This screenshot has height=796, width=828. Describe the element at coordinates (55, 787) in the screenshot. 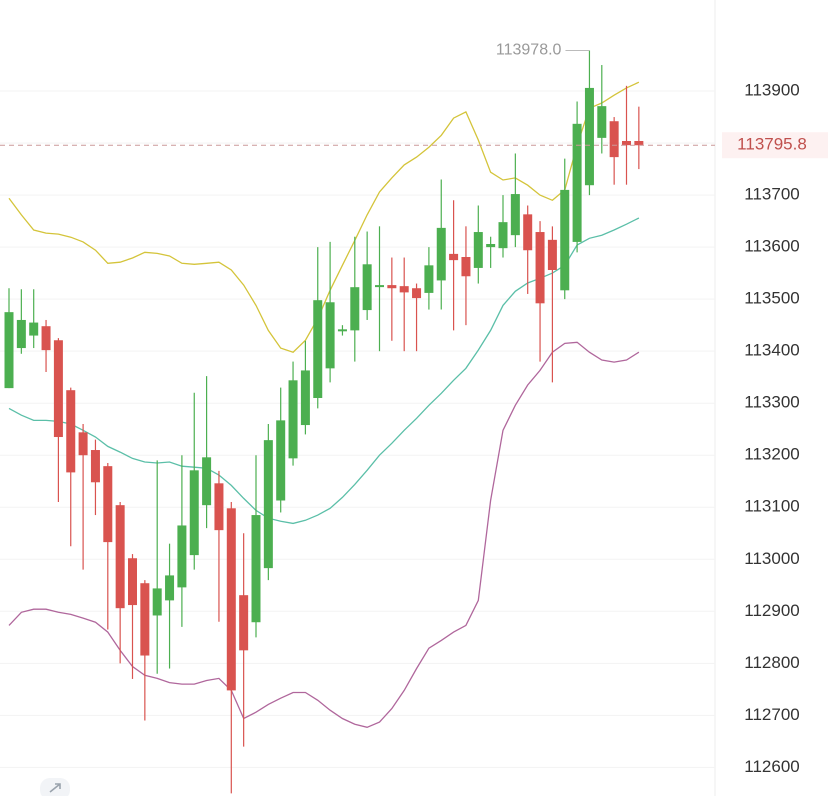

I see `corner-icon` at that location.